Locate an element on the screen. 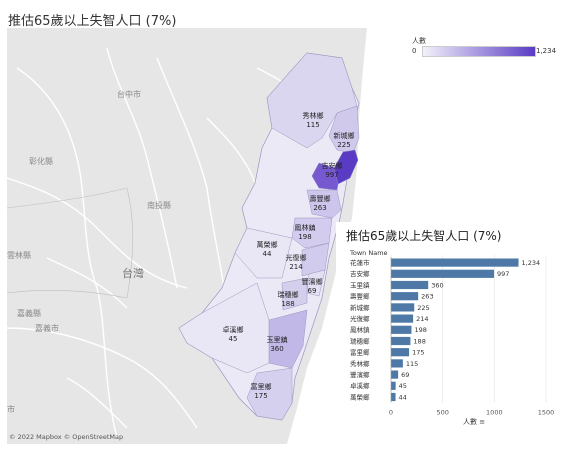  town-label-wanrong: 萬榮鄉 44 is located at coordinates (267, 250).